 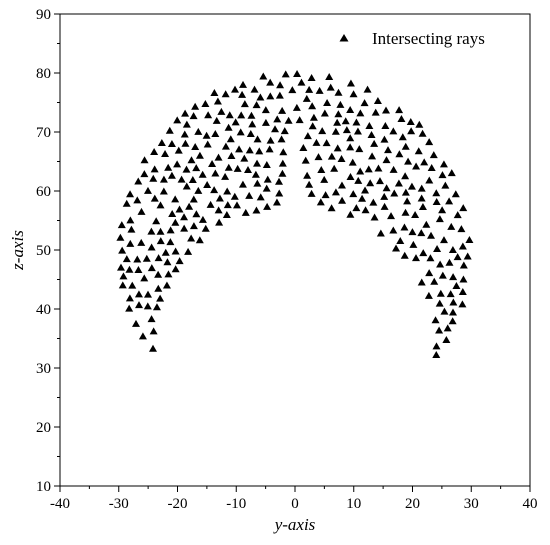 What do you see at coordinates (344, 38) in the screenshot?
I see `legend-marker` at bounding box center [344, 38].